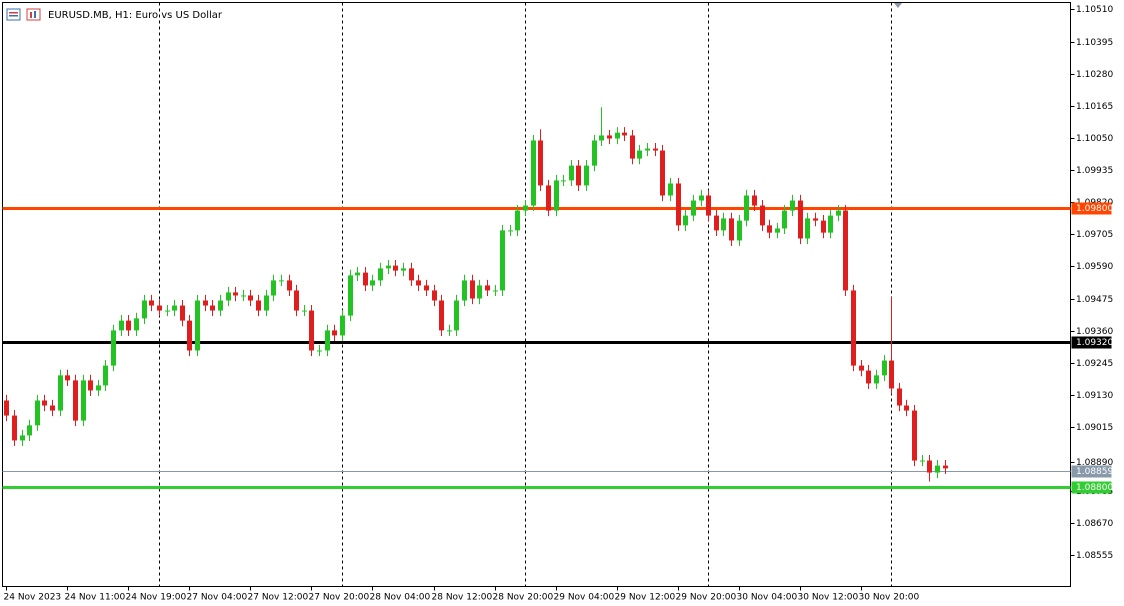 The width and height of the screenshot is (1124, 606). Describe the element at coordinates (156, 598) in the screenshot. I see `x-tick-label: 24 Nov 19:00` at that location.